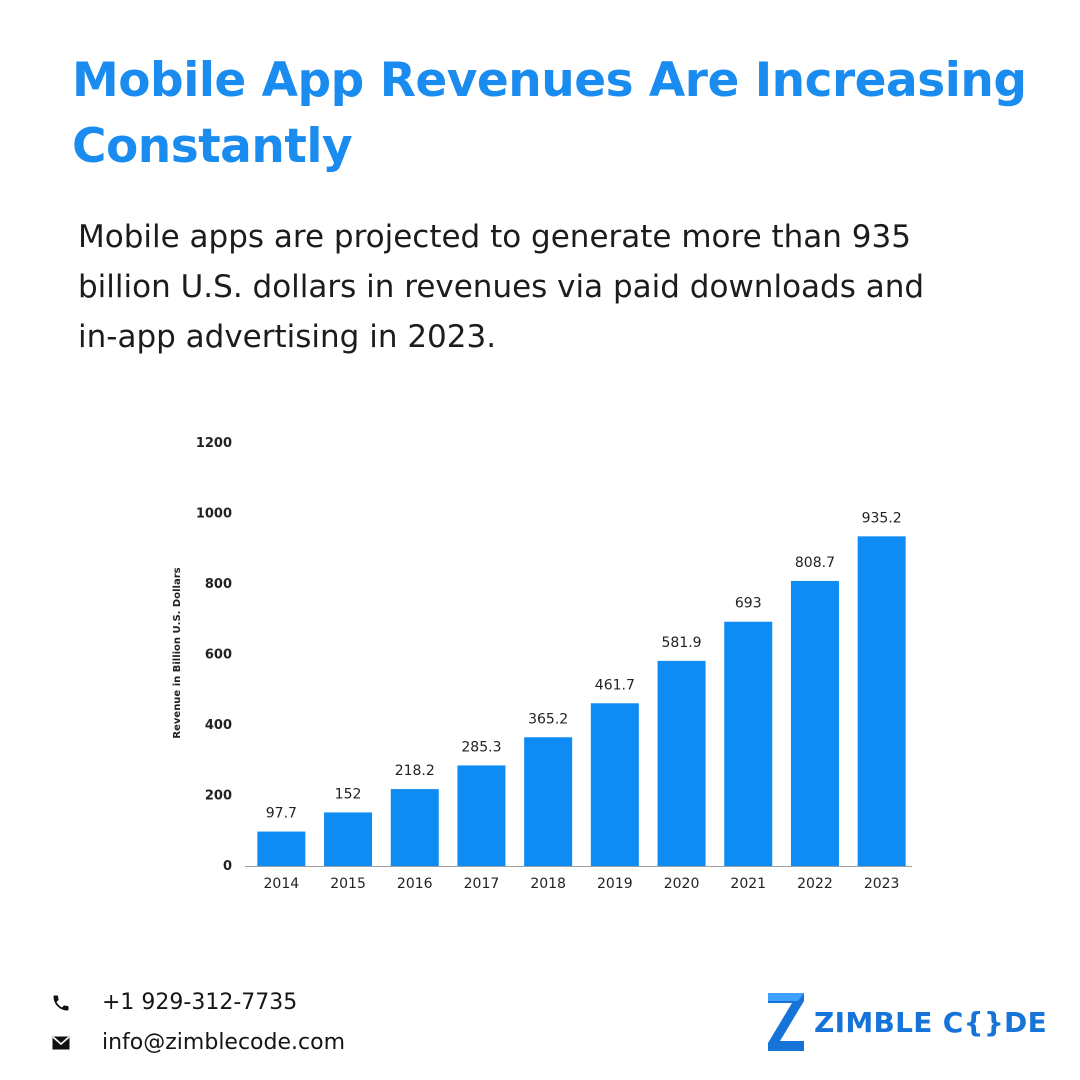  Describe the element at coordinates (214, 443) in the screenshot. I see `y-tick-label: 1200` at that location.